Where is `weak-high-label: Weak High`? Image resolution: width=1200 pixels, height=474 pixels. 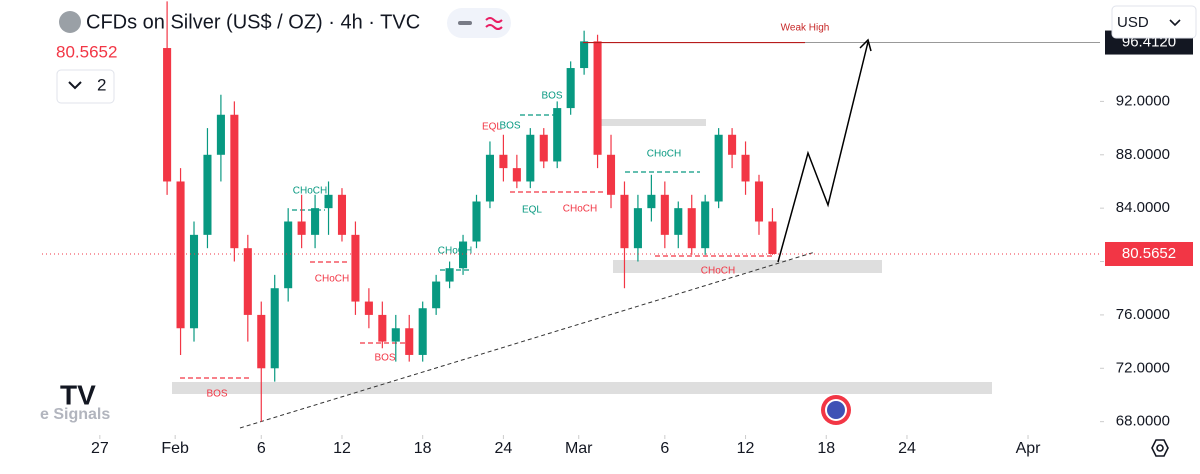
weak-high-label: Weak High is located at coordinates (805, 28).